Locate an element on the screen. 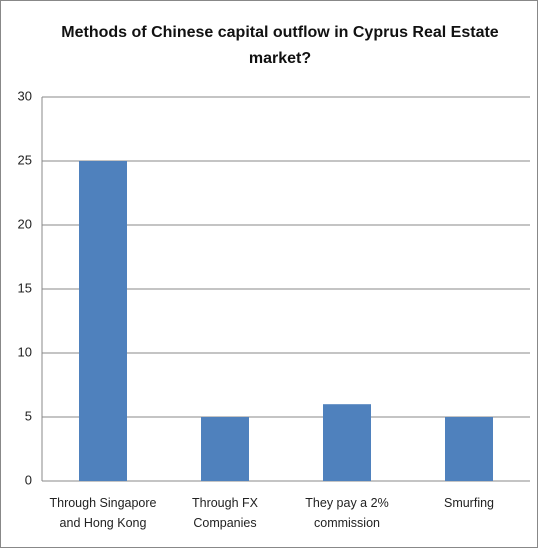 The width and height of the screenshot is (538, 548). x-tick-label: Smurfing is located at coordinates (469, 503).